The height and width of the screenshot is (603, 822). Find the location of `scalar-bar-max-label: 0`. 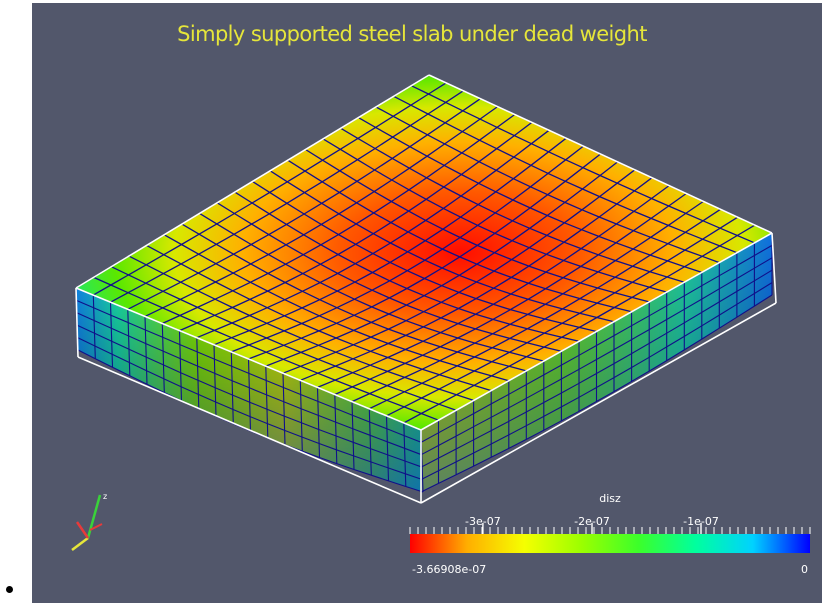

scalar-bar-max-label: 0 is located at coordinates (804, 569).